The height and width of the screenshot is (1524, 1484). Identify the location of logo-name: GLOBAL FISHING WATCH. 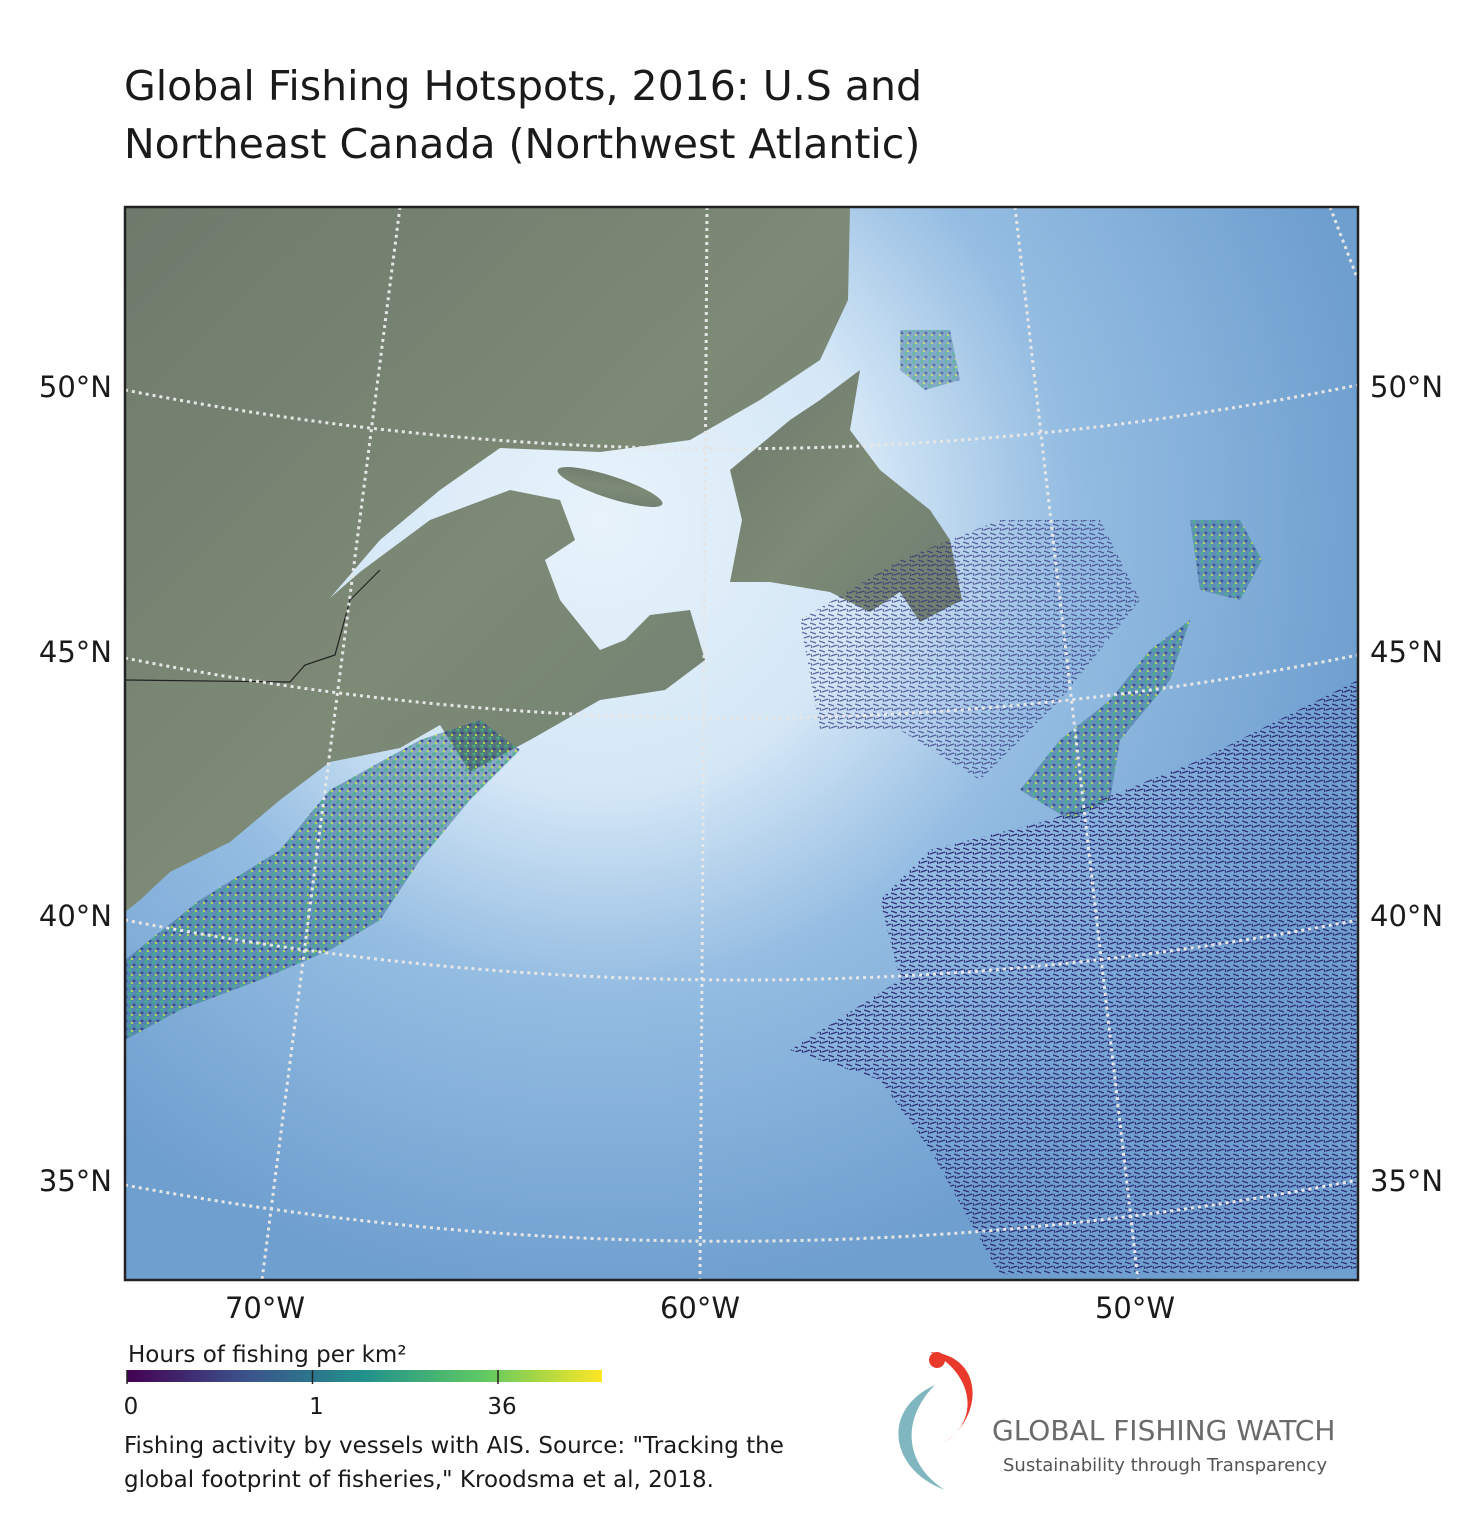
(1163, 1430).